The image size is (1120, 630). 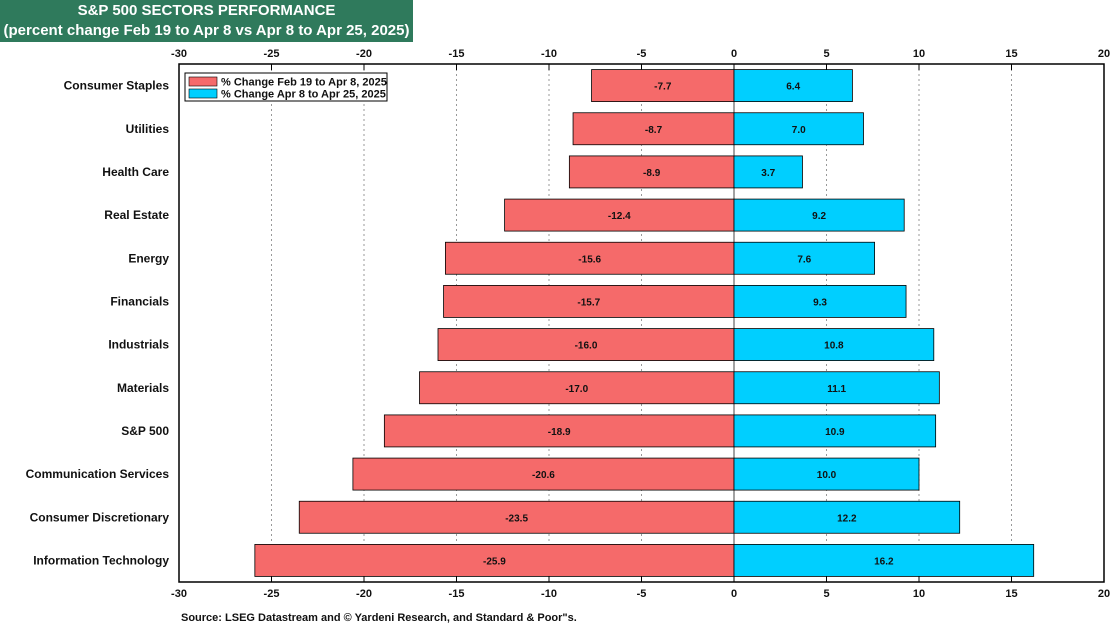 I want to click on data-label-series1: -20.6, so click(x=543, y=475).